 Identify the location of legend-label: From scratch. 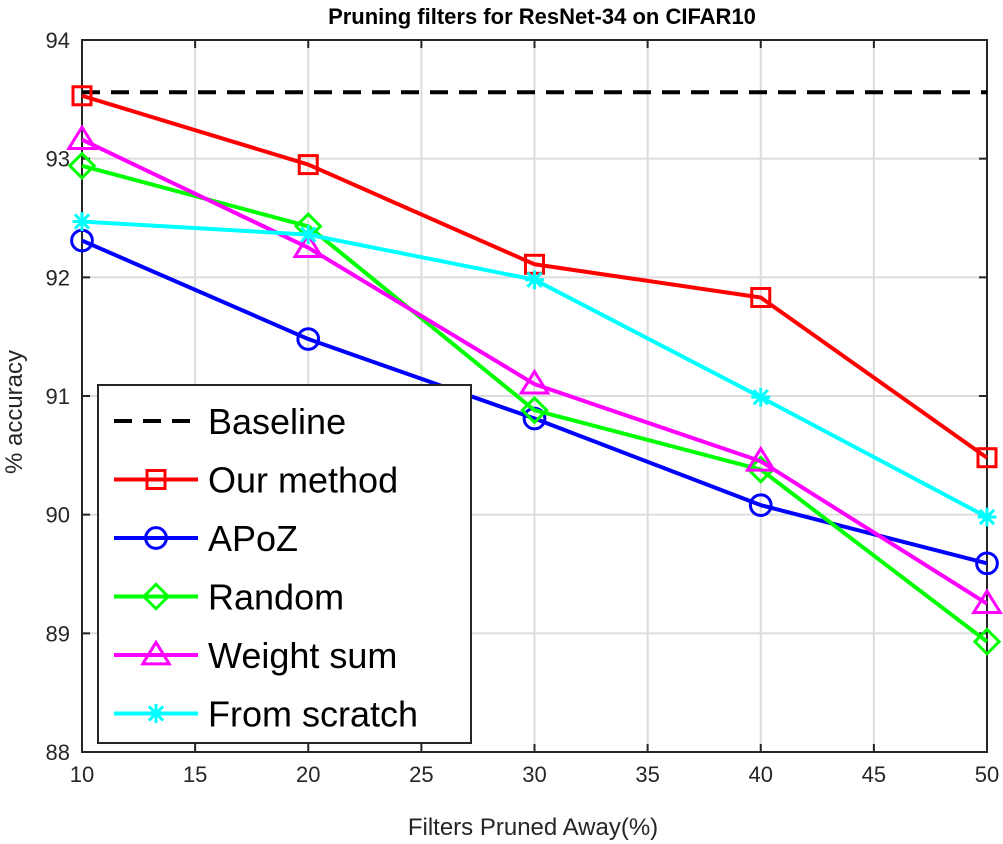
(313, 714).